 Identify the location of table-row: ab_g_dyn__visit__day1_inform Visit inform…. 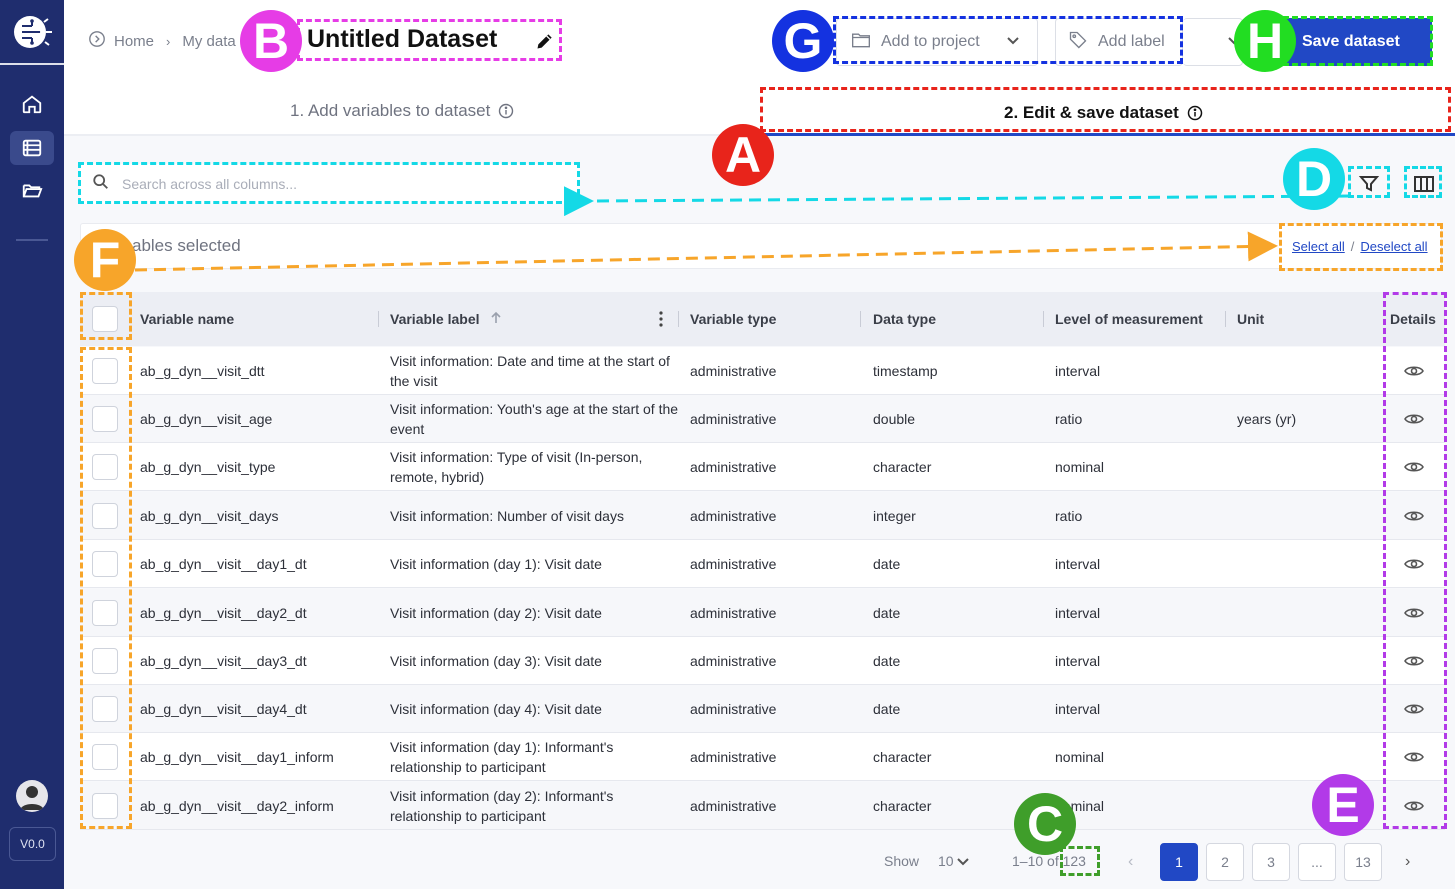
(762, 757).